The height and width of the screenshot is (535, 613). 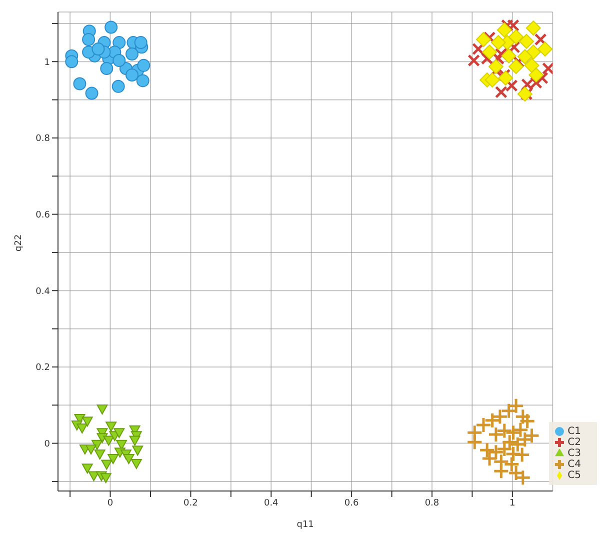 I want to click on y-tick-label: 1, so click(x=47, y=63).